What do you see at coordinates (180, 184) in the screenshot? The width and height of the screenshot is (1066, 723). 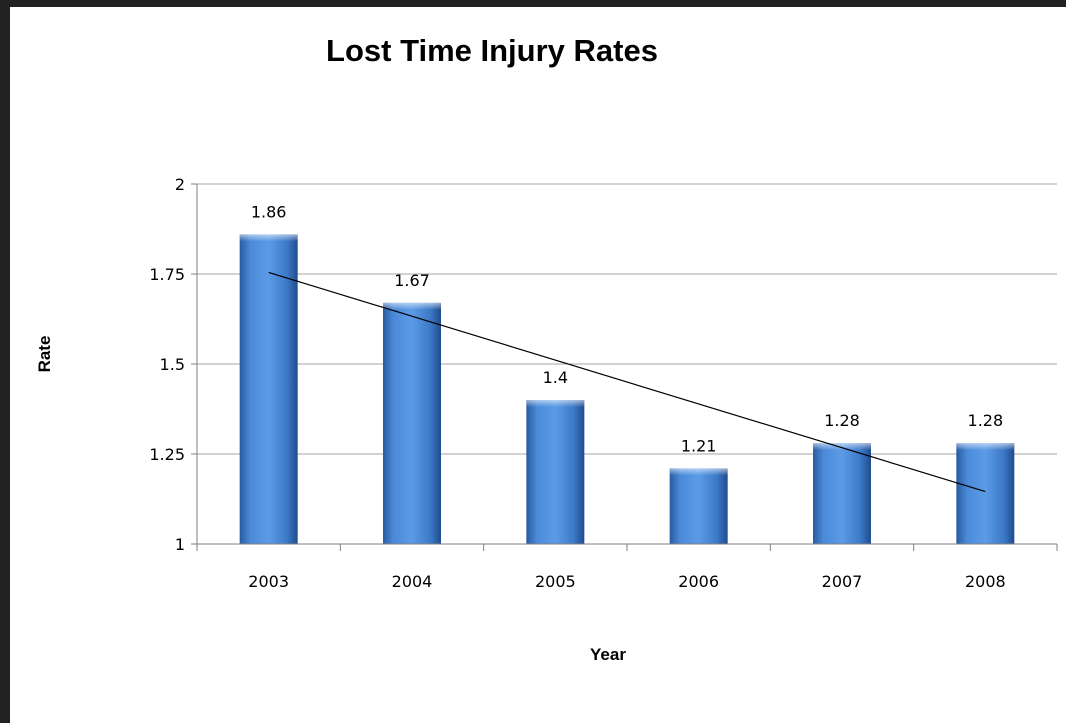 I see `y-tick-label: 2` at bounding box center [180, 184].